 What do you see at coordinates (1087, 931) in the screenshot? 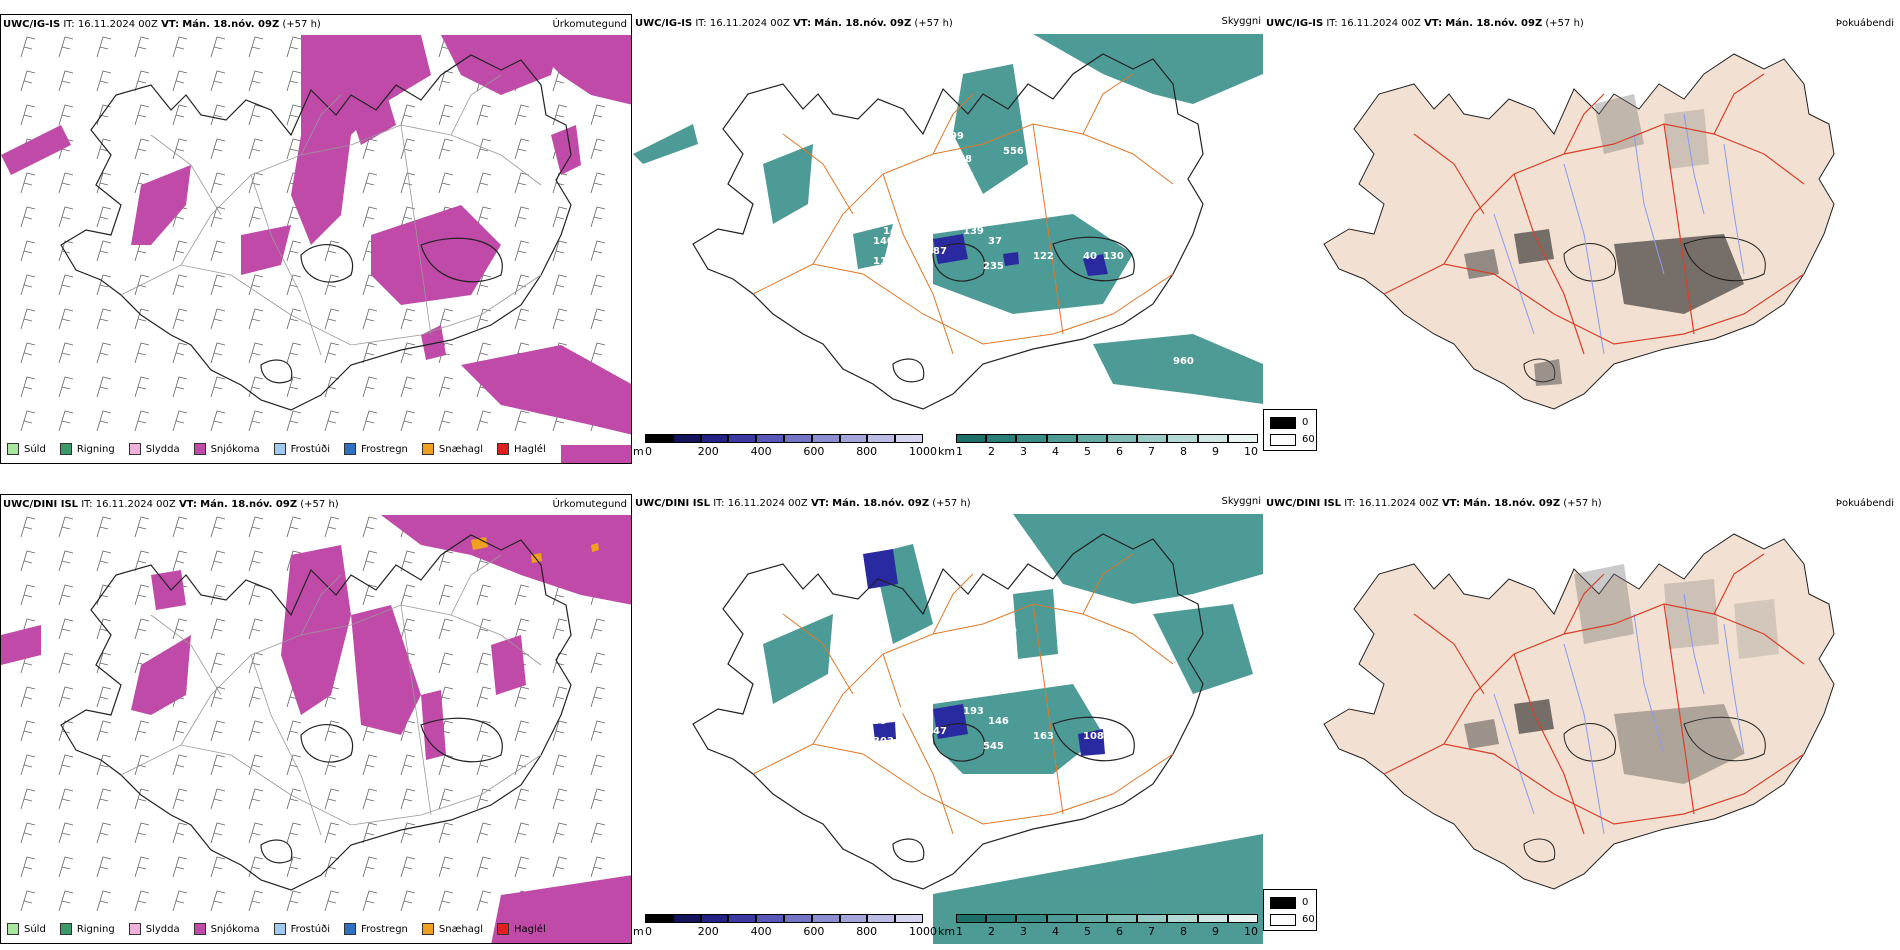
I see `colorbar-tick: 5` at bounding box center [1087, 931].